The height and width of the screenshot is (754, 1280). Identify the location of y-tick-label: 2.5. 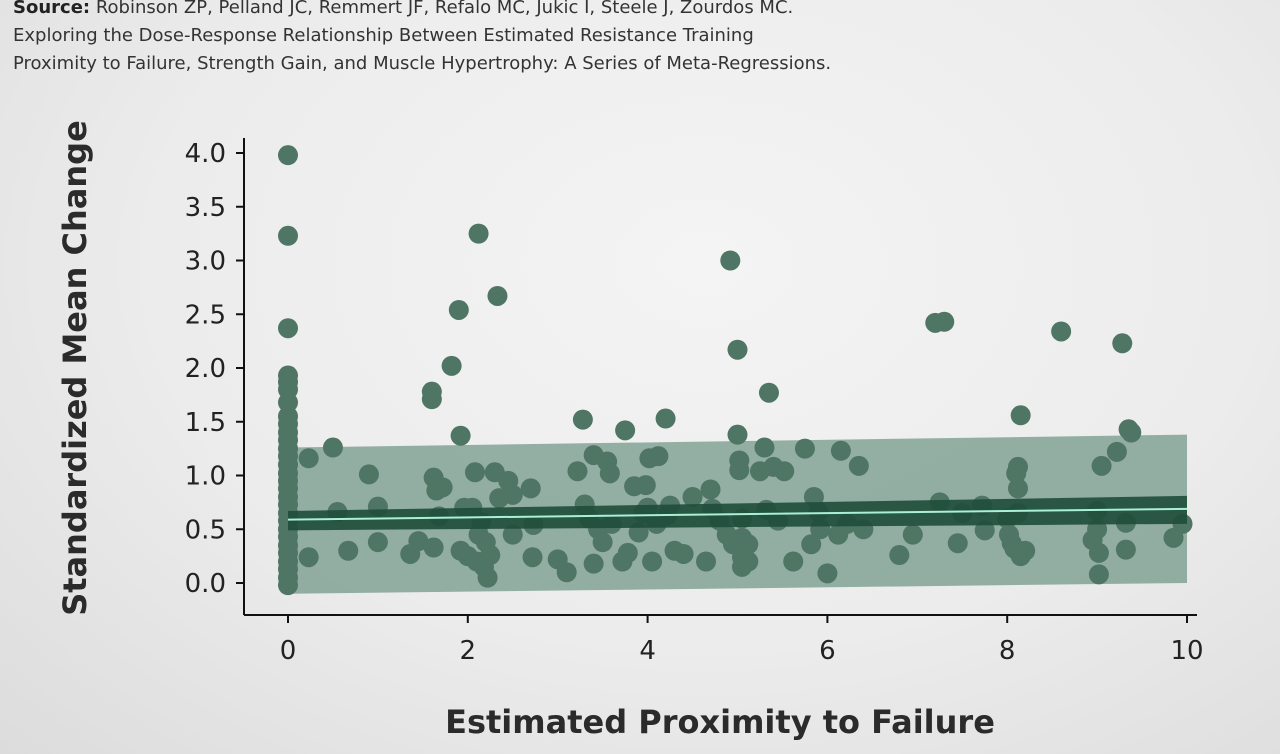
(205, 315).